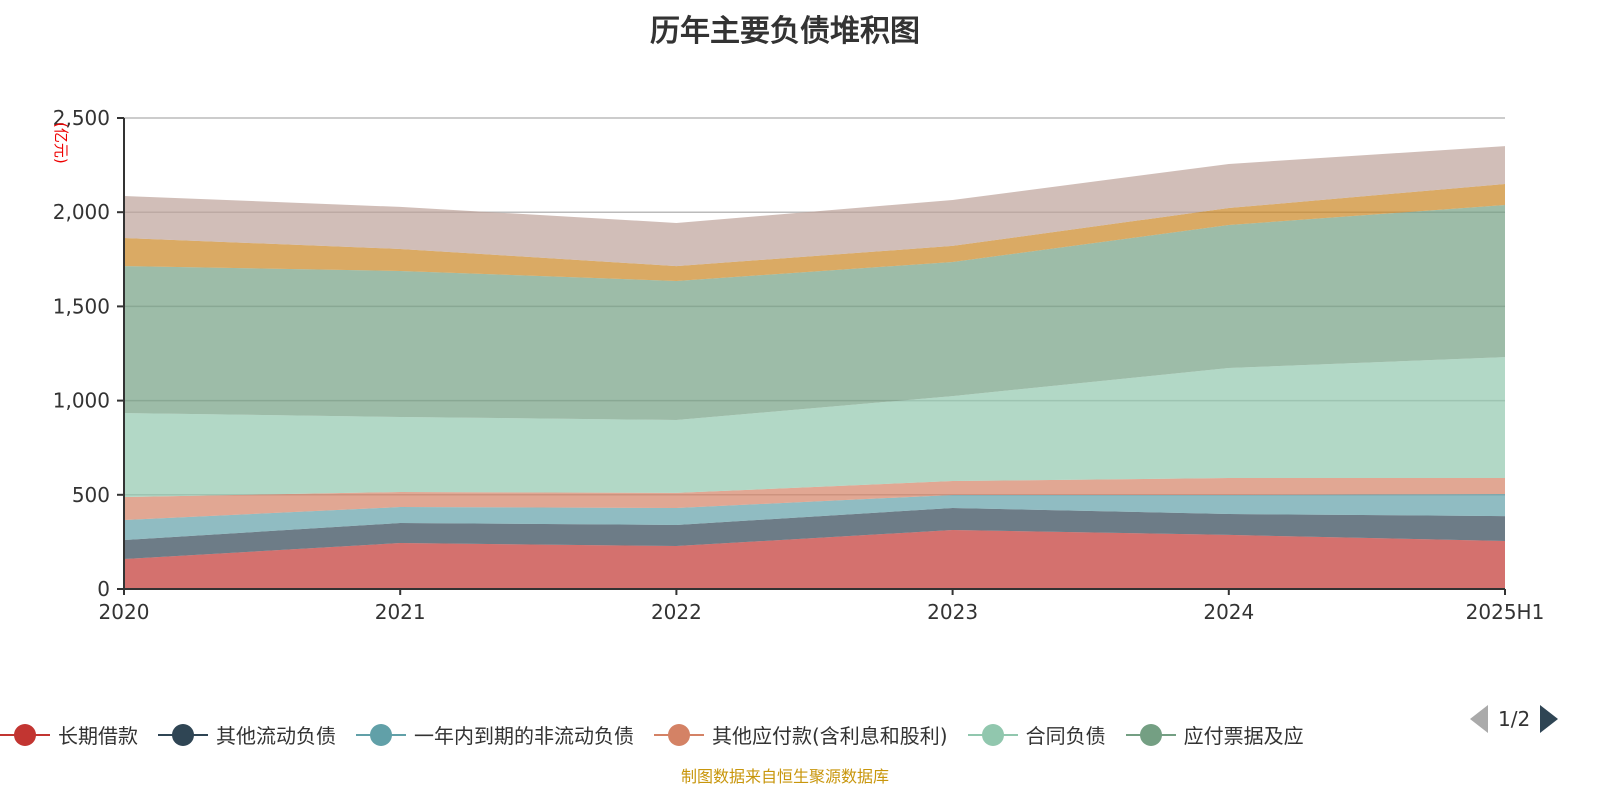 The image size is (1600, 800). Describe the element at coordinates (81, 118) in the screenshot. I see `y-tick-label: 2,500` at that location.